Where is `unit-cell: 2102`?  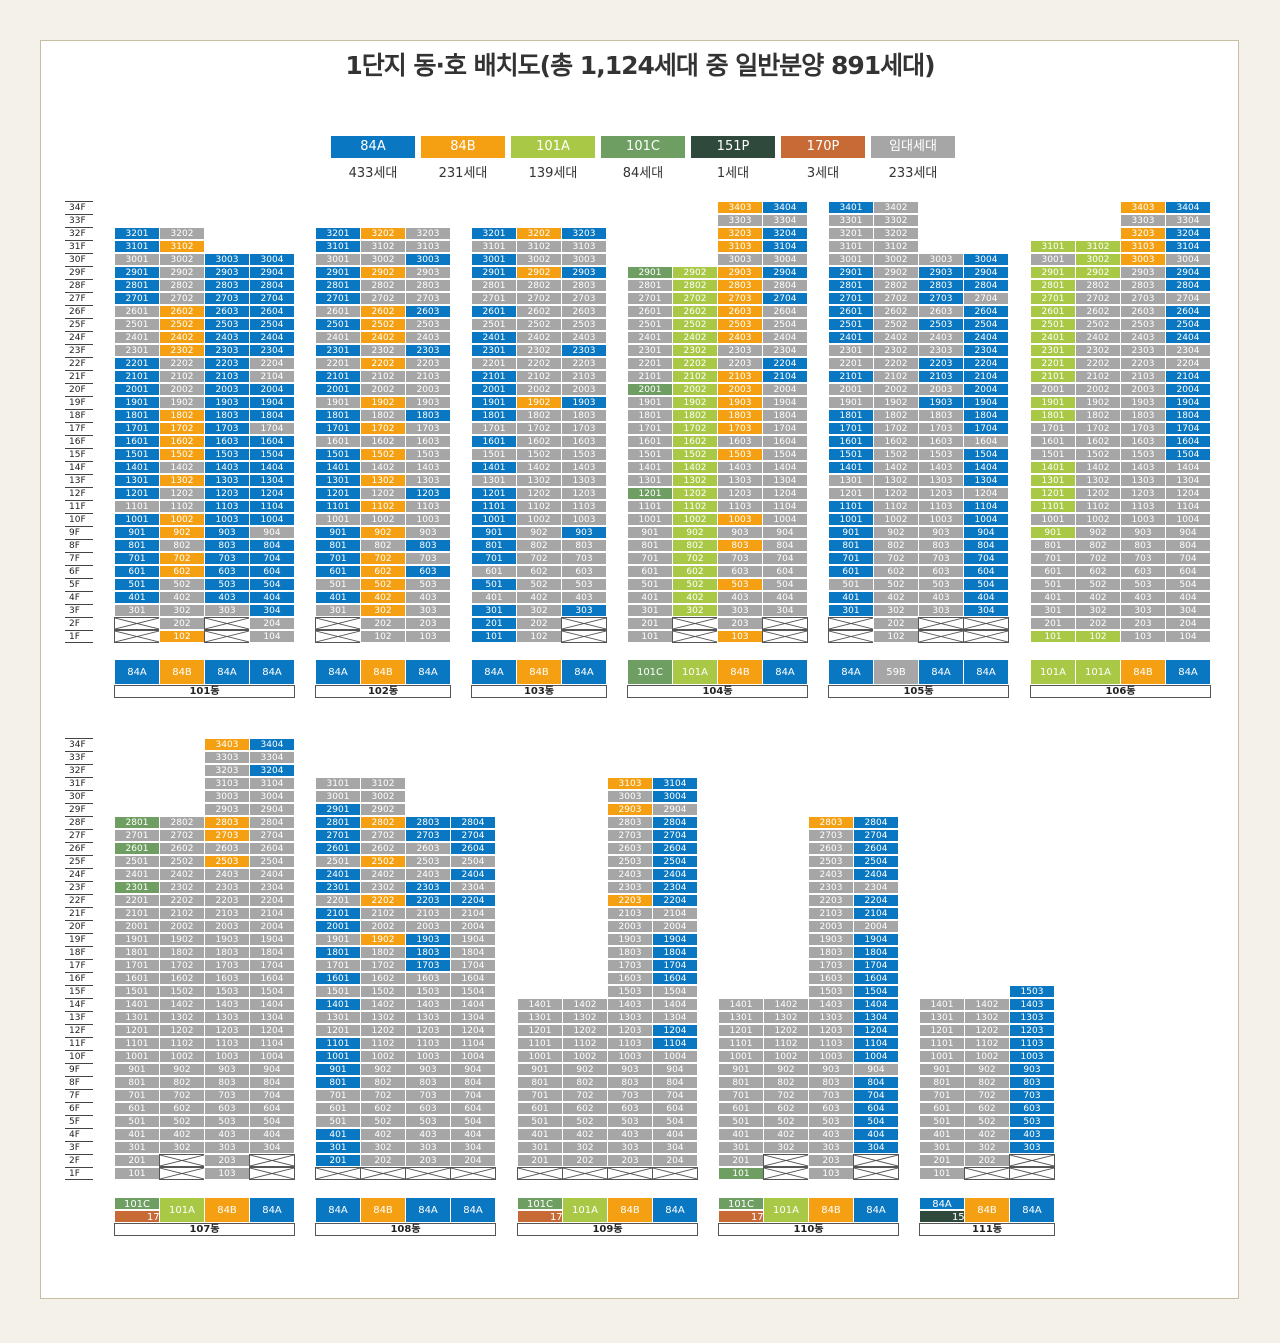
unit-cell: 2102 is located at coordinates (896, 376).